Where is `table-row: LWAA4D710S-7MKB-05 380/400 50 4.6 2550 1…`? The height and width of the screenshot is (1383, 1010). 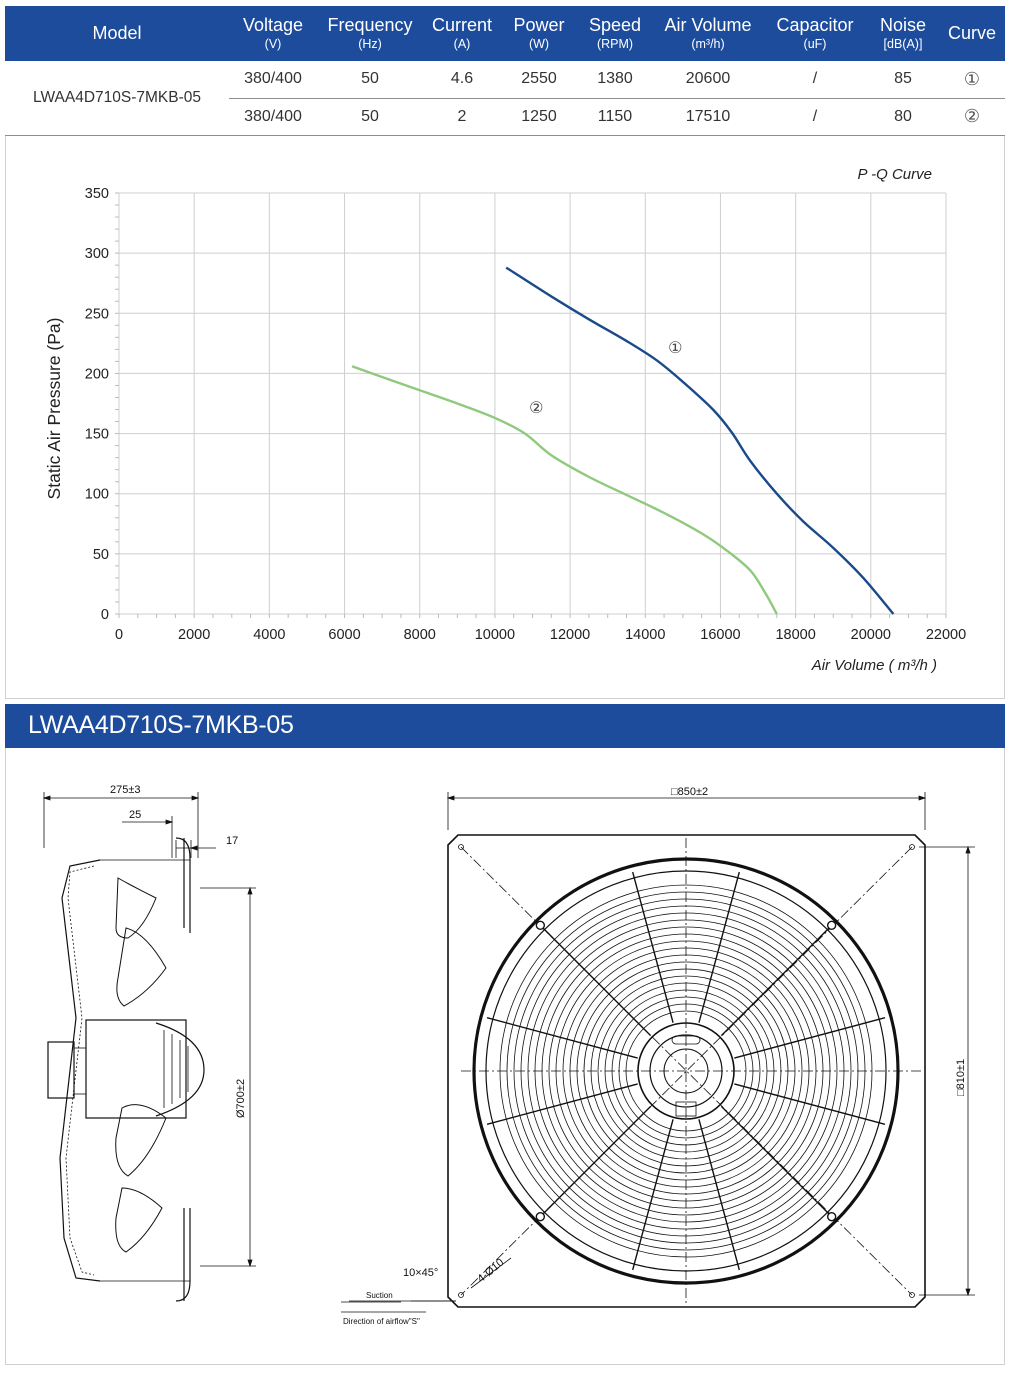 table-row: LWAA4D710S-7MKB-05 380/400 50 4.6 2550 1… is located at coordinates (505, 98).